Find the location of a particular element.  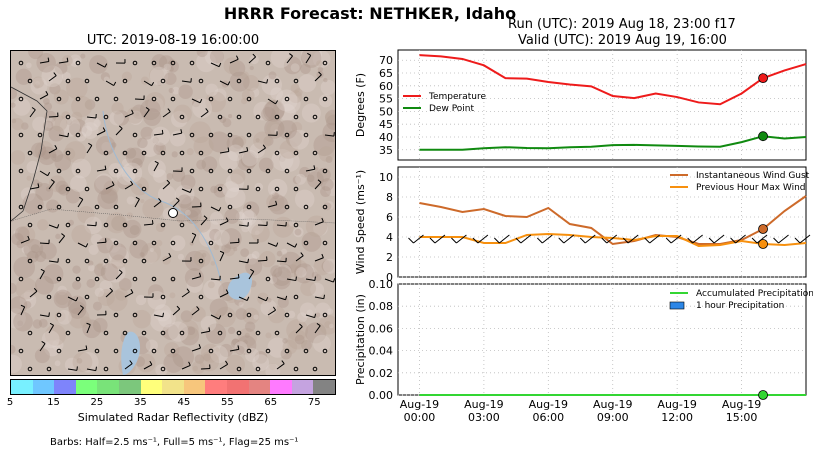

y-tick-label: 0.06 is located at coordinates (381, 328).